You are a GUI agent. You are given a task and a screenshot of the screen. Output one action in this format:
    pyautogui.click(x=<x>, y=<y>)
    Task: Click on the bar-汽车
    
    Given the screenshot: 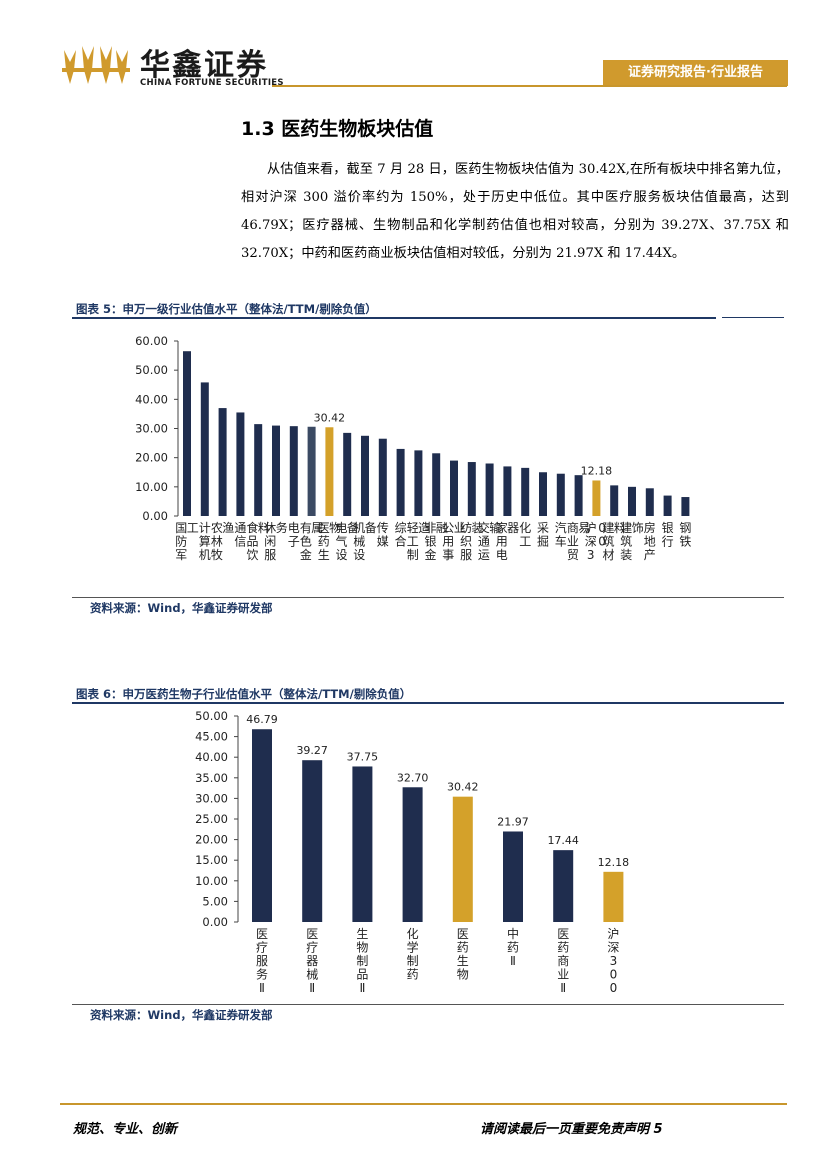 What is the action you would take?
    pyautogui.click(x=560, y=494)
    